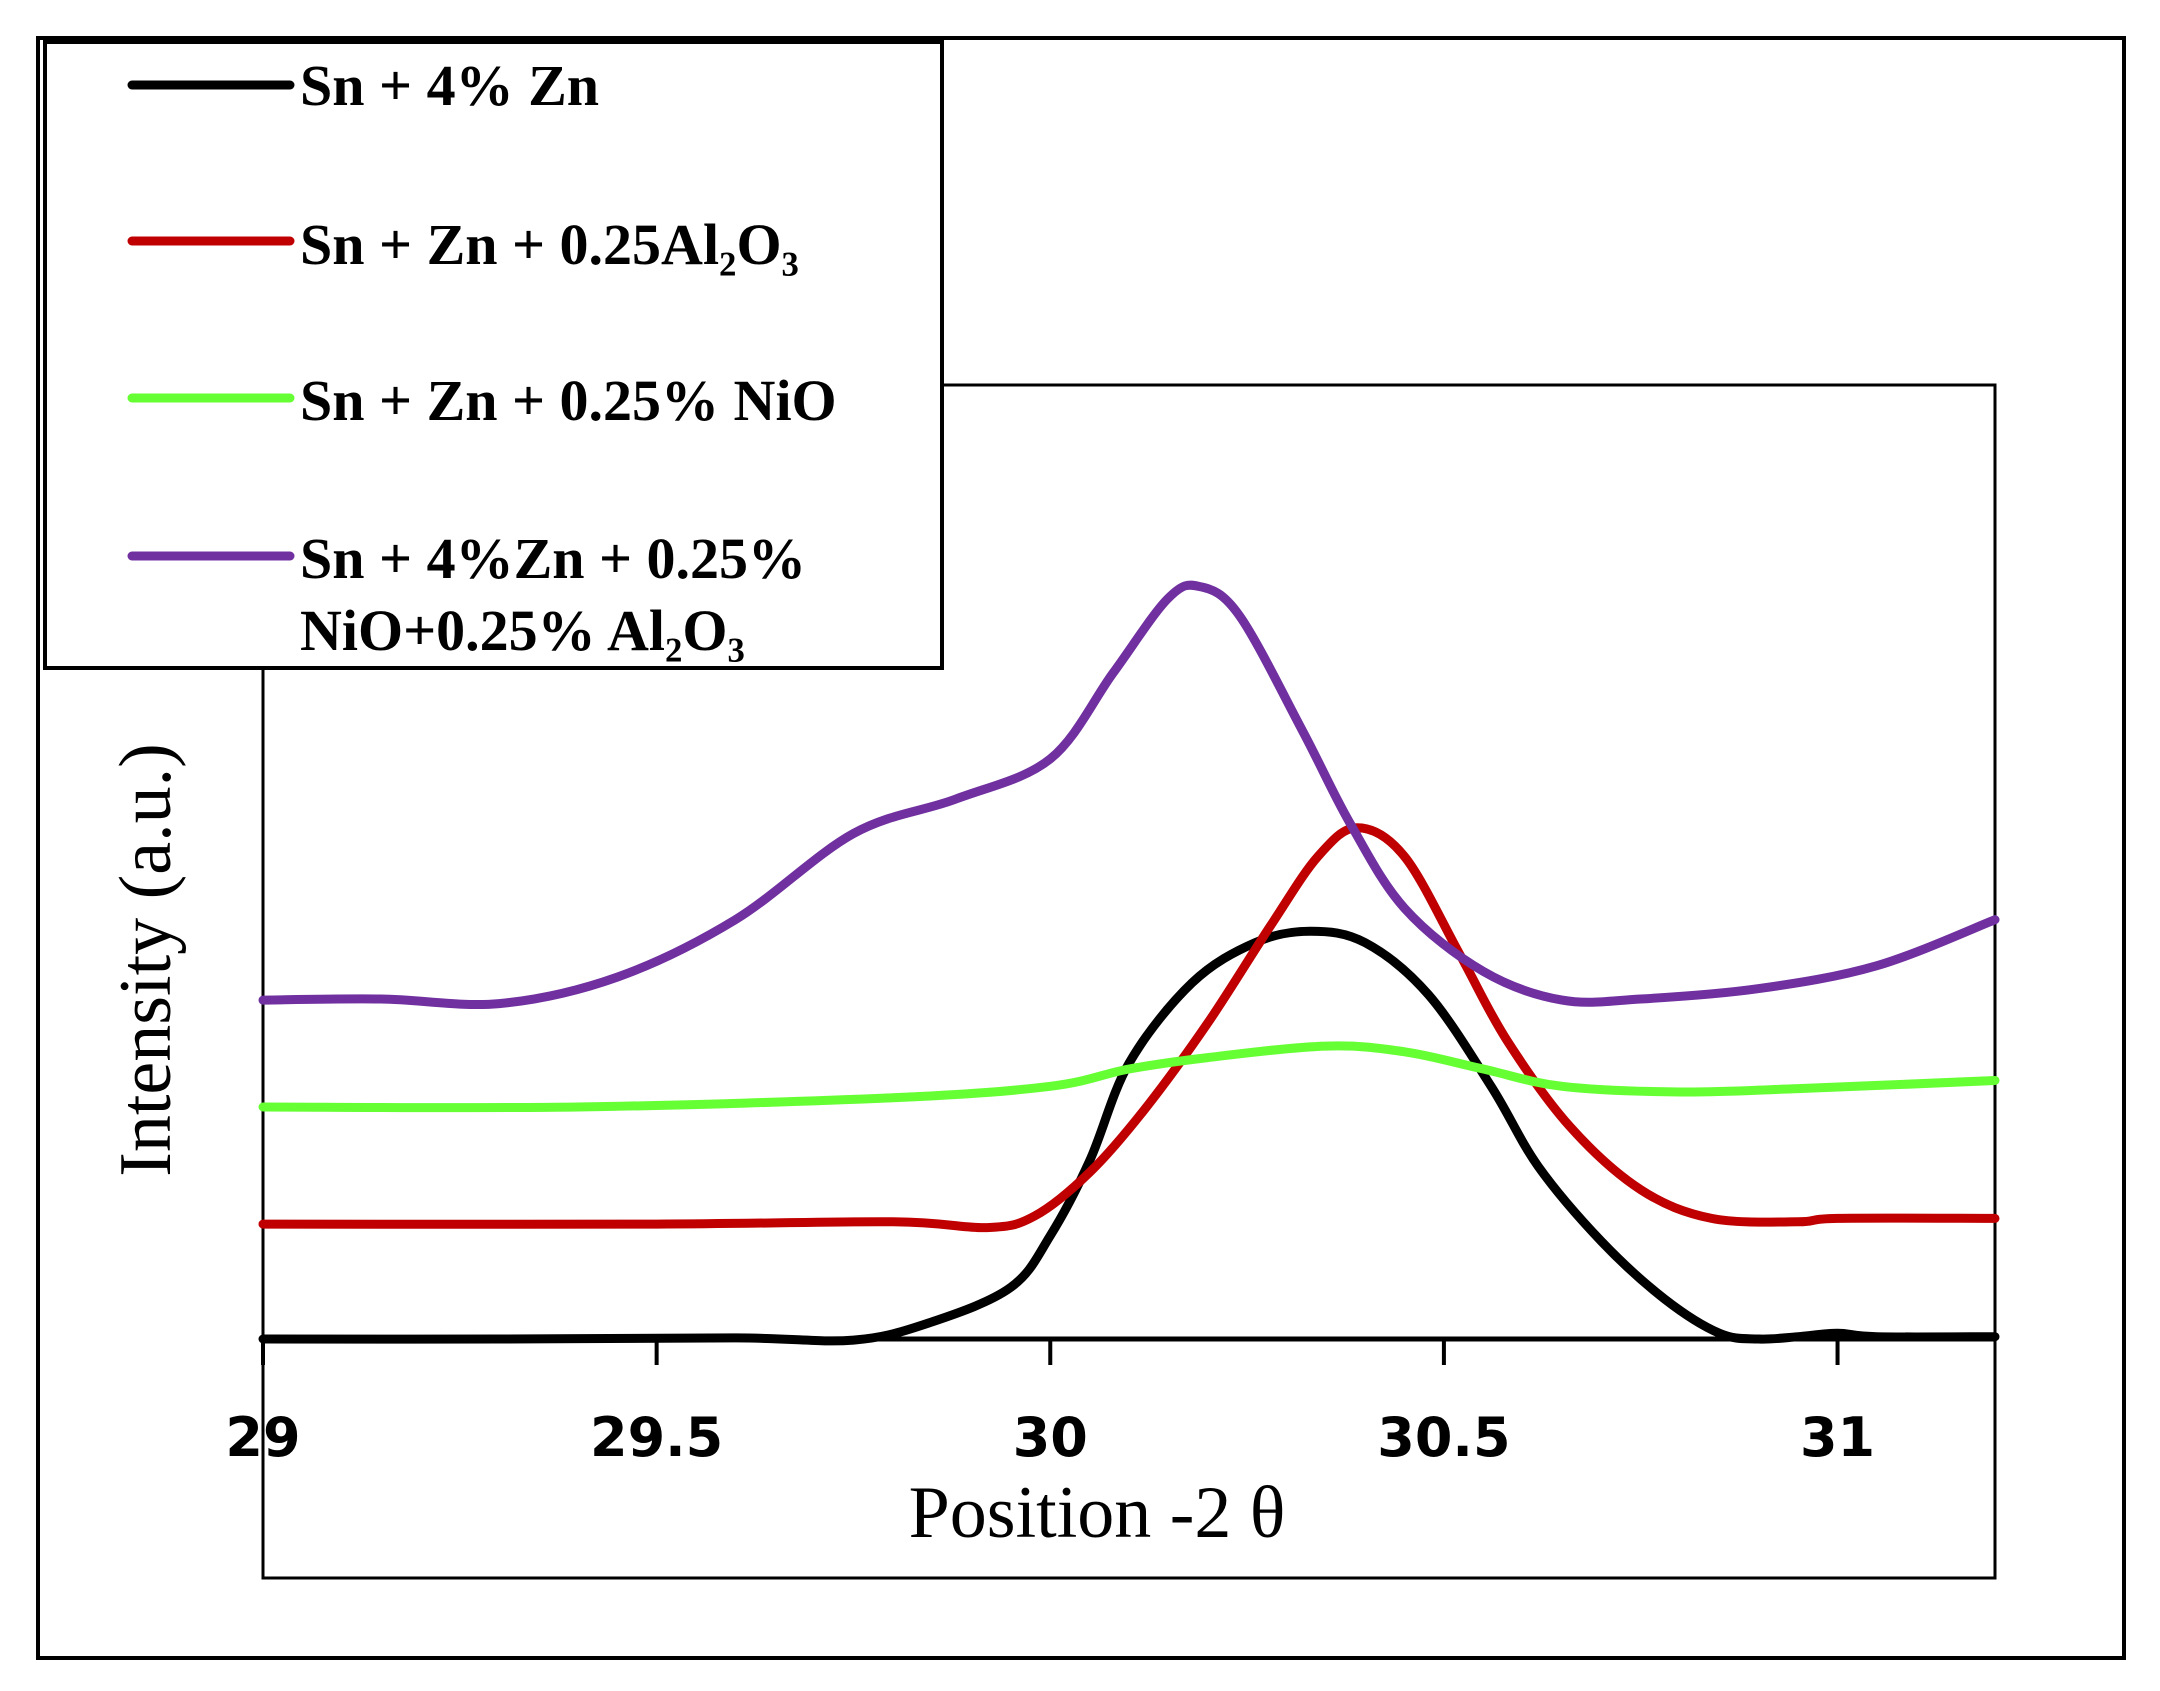 This screenshot has height=1691, width=2160. What do you see at coordinates (262, 1437) in the screenshot?
I see `x-tick-label: 29` at bounding box center [262, 1437].